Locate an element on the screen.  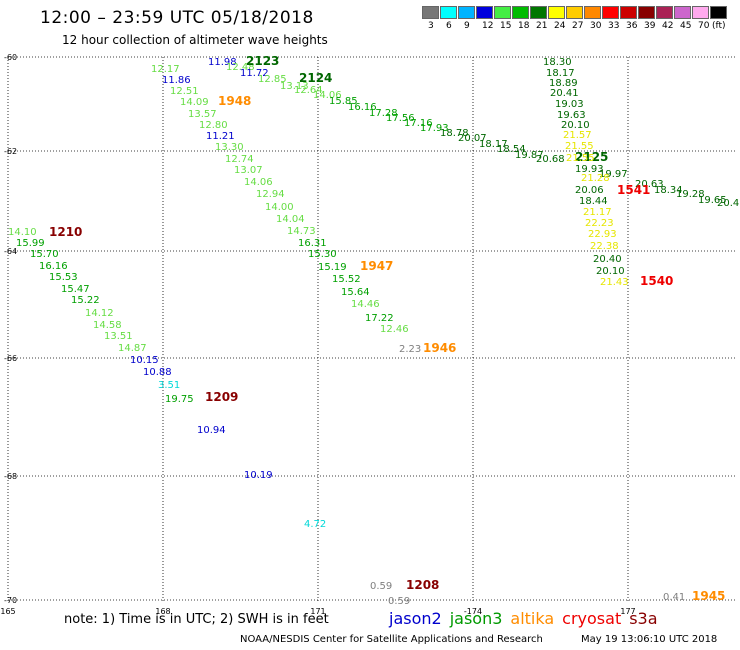
wave-height-value: 14.46 is located at coordinates (365, 304).